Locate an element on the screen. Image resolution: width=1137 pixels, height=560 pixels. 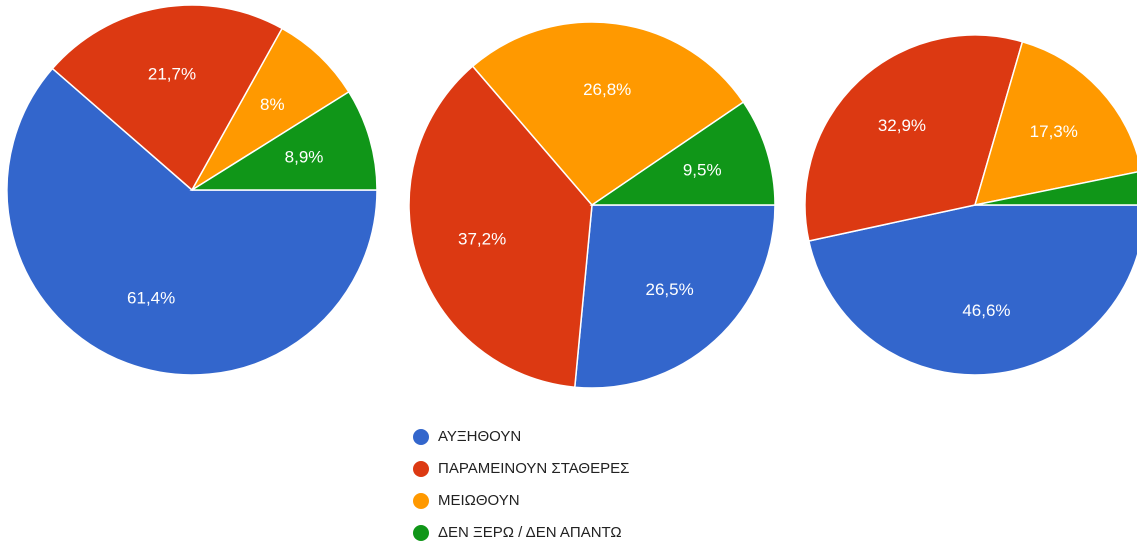
value-label: 8,9% is located at coordinates (304, 156).